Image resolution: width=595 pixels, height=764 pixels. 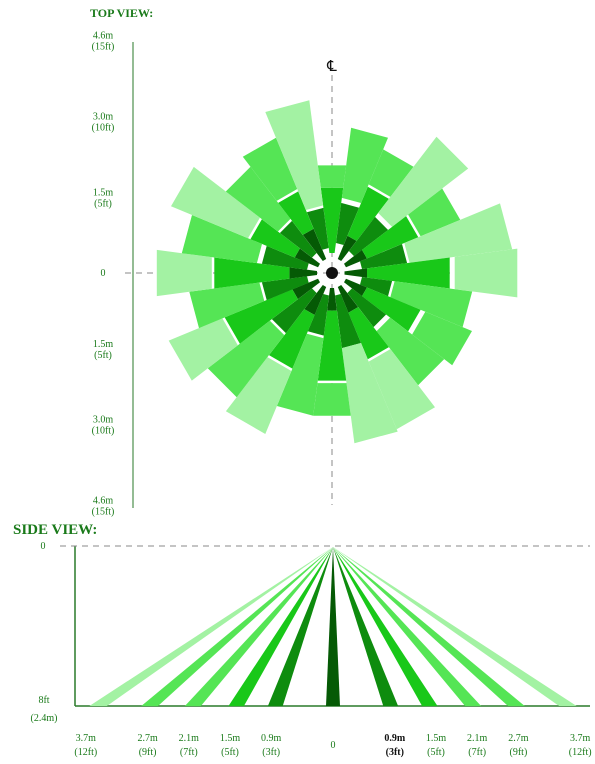 I want to click on side-bottom-label-m: (2.4m), so click(x=44, y=718).